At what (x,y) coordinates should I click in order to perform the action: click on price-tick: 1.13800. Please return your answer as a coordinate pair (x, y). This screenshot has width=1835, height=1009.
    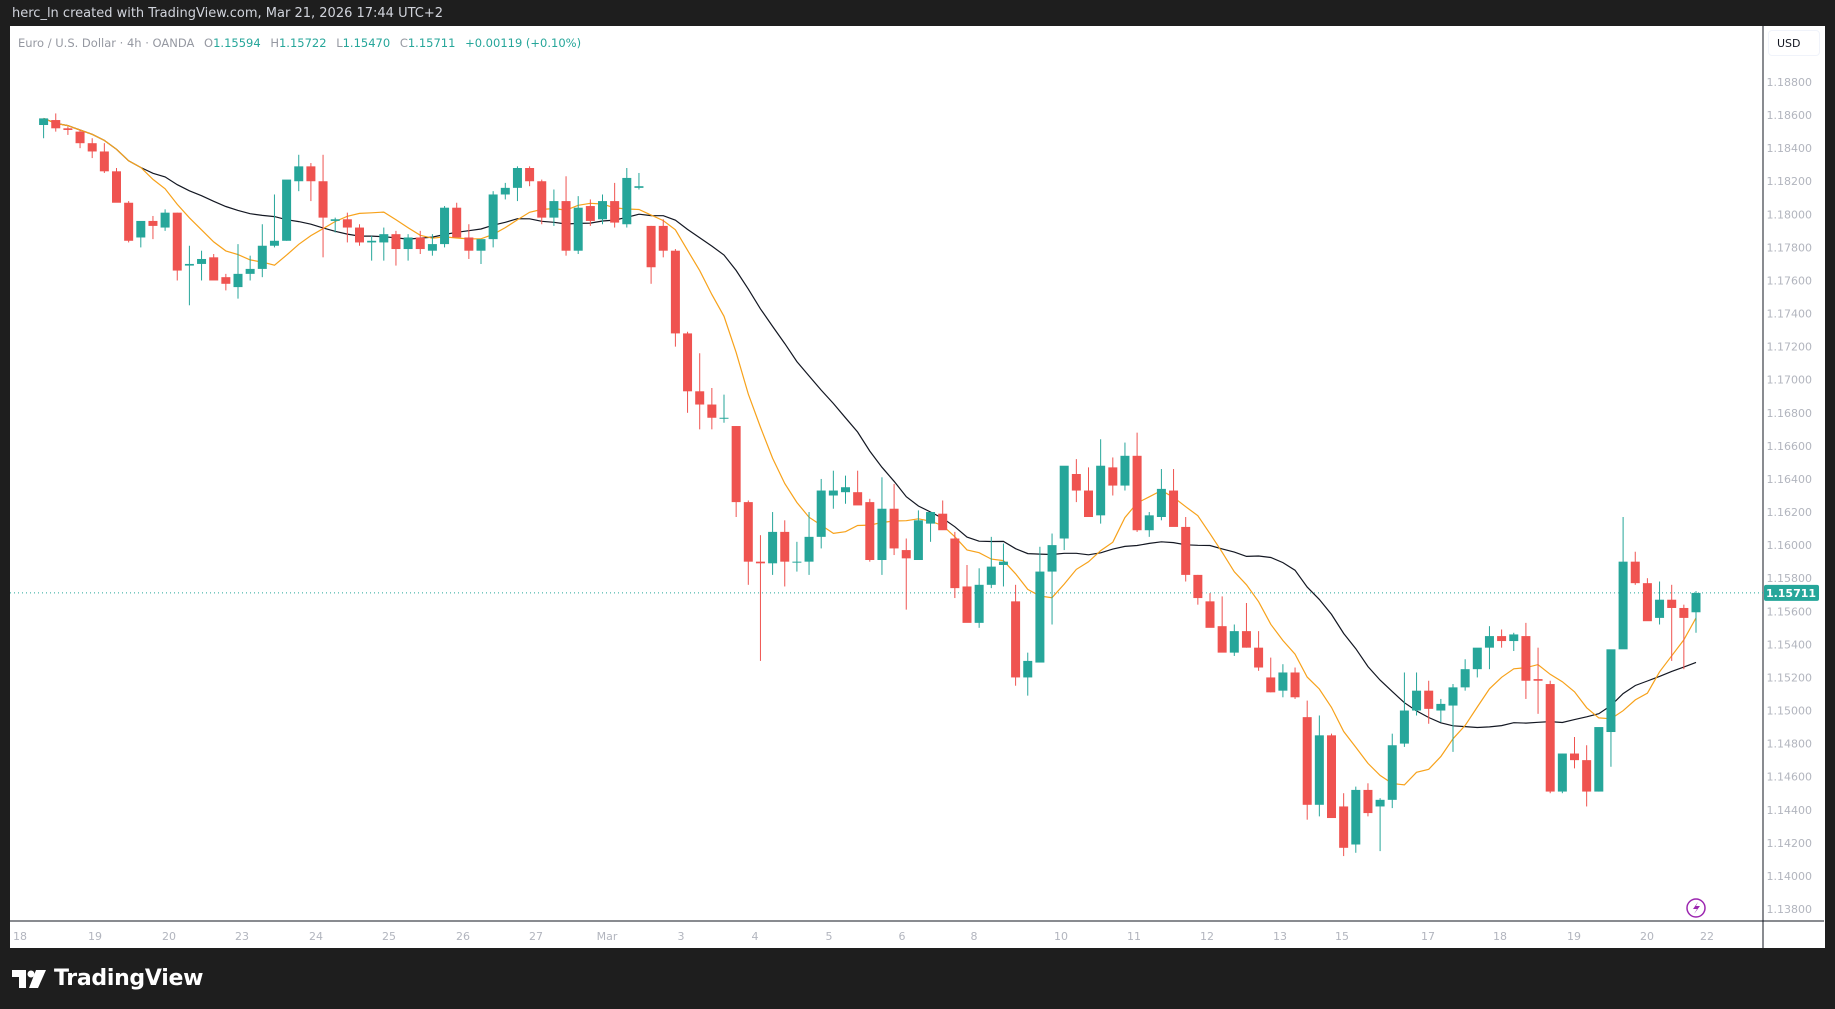
    Looking at the image, I should click on (1790, 909).